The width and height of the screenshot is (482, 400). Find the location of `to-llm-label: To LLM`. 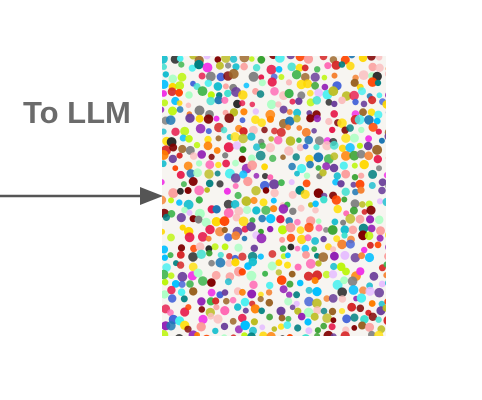

to-llm-label: To LLM is located at coordinates (77, 112).